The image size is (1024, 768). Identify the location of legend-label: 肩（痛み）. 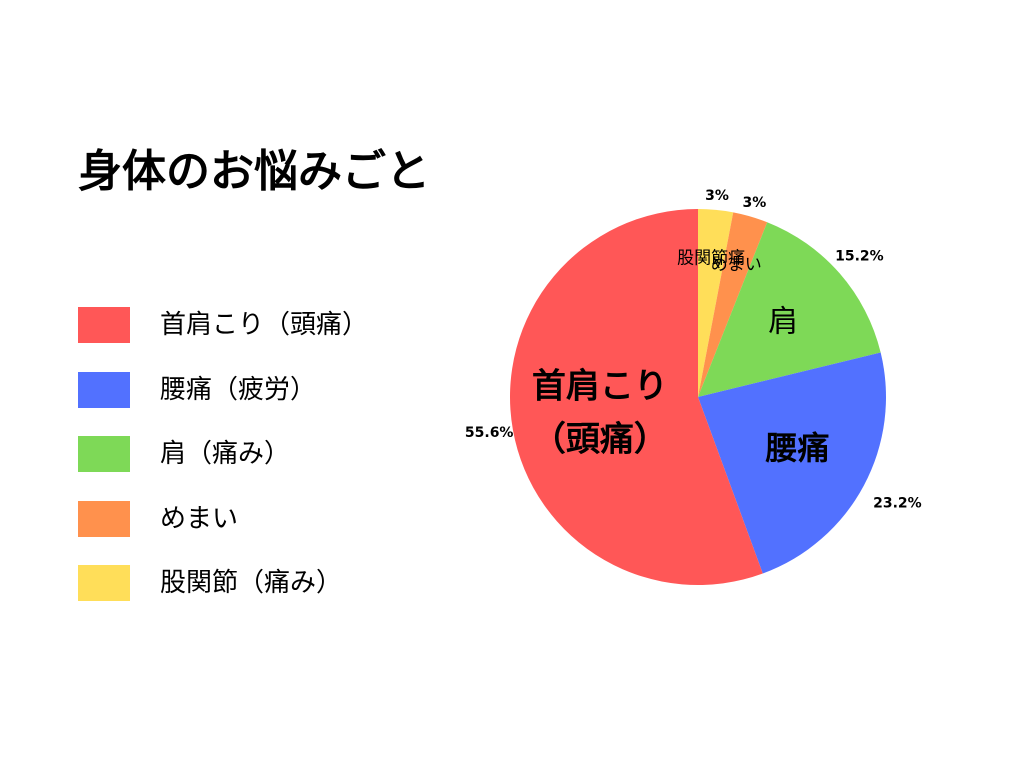
(225, 454).